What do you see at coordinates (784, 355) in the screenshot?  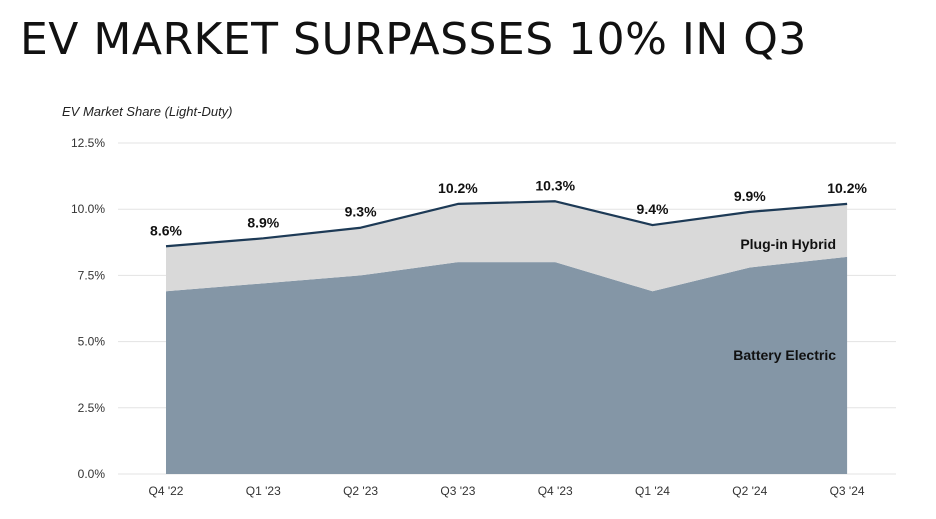 I see `series-label-battery-electric: Battery Electric` at bounding box center [784, 355].